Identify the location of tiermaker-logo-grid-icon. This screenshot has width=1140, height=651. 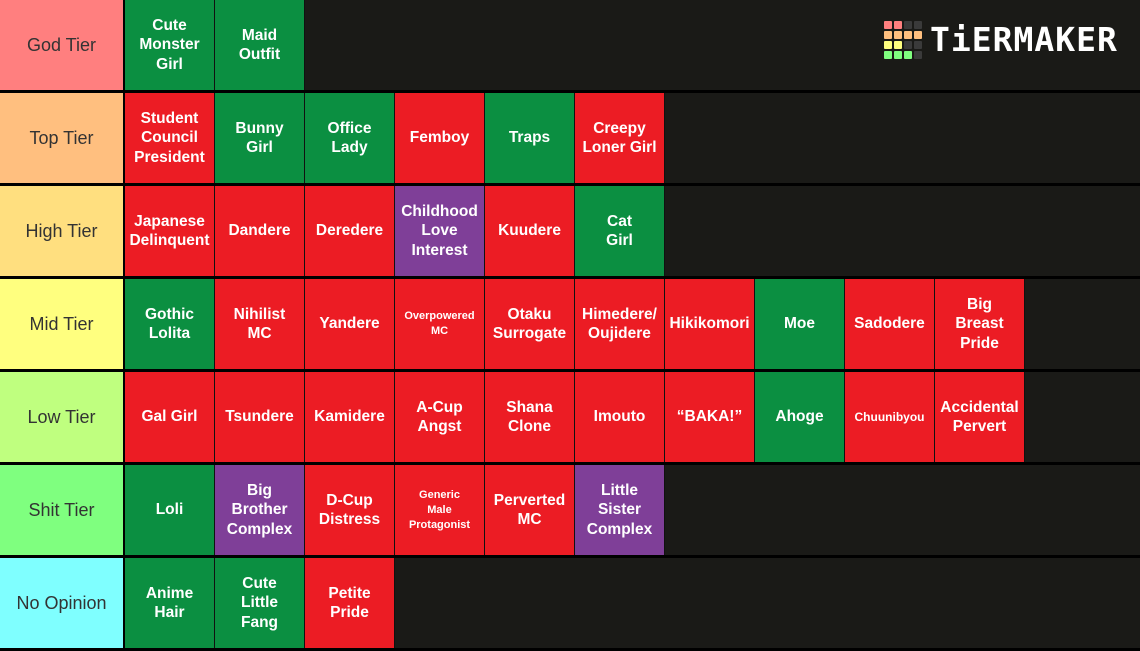
(903, 39).